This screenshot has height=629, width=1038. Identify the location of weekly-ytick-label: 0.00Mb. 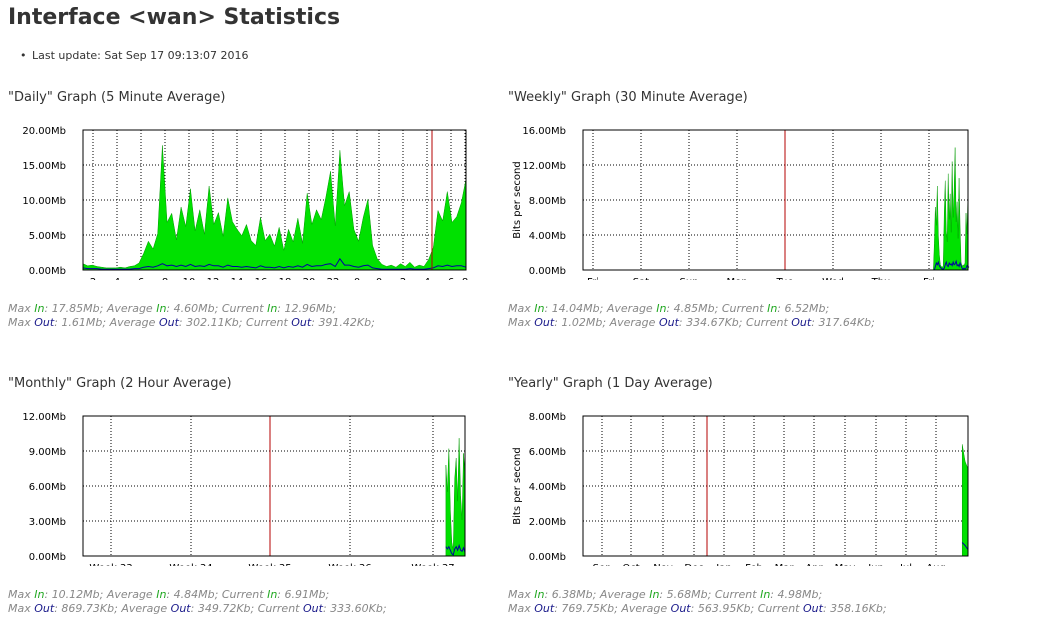
(547, 271).